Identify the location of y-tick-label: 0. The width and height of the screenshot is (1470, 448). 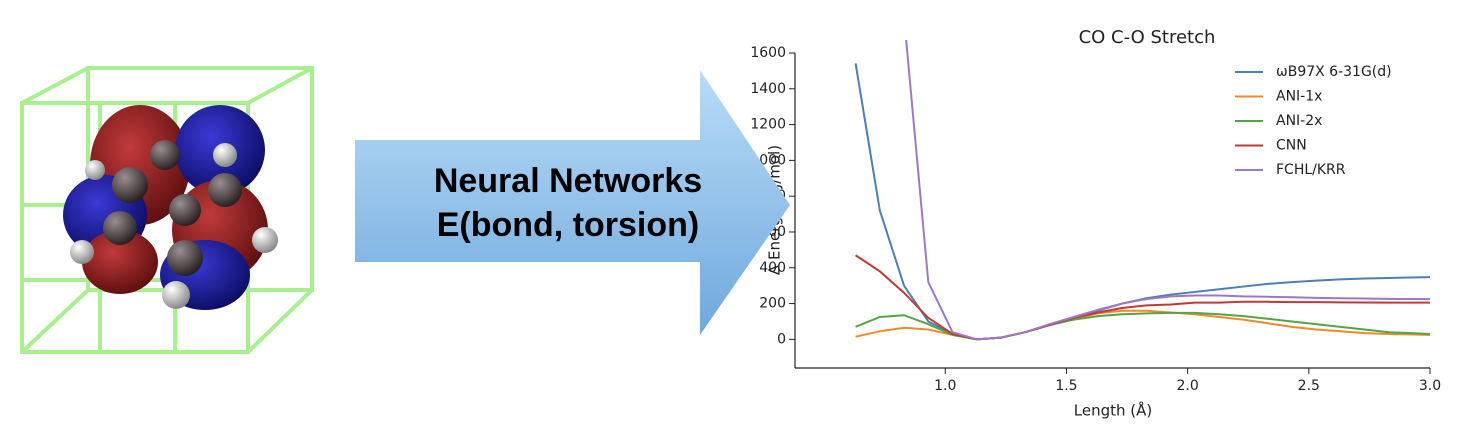
(781, 339).